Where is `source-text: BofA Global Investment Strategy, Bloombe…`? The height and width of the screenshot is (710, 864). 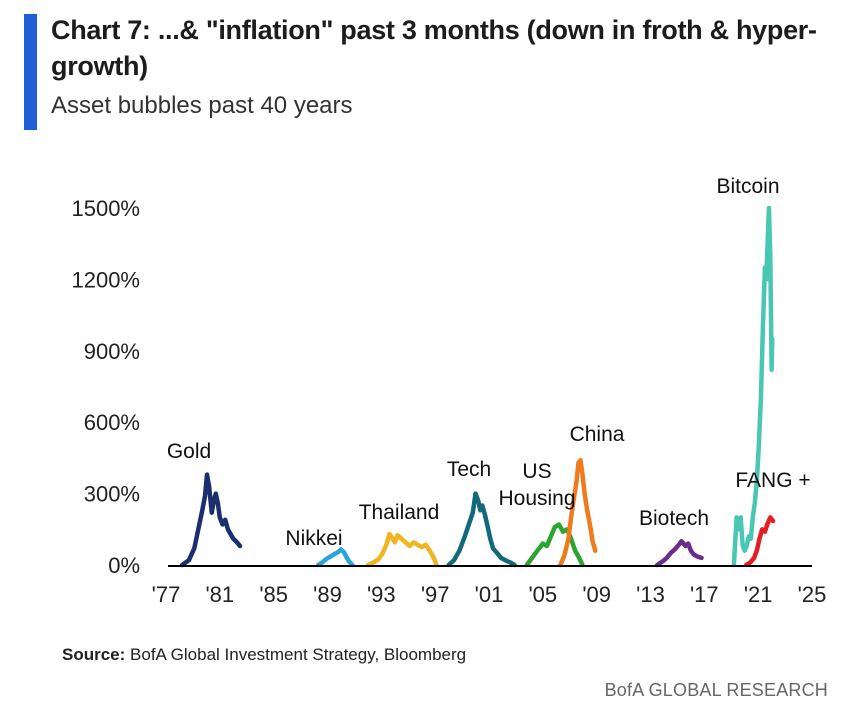
source-text: BofA Global Investment Strategy, Bloombe… is located at coordinates (298, 654).